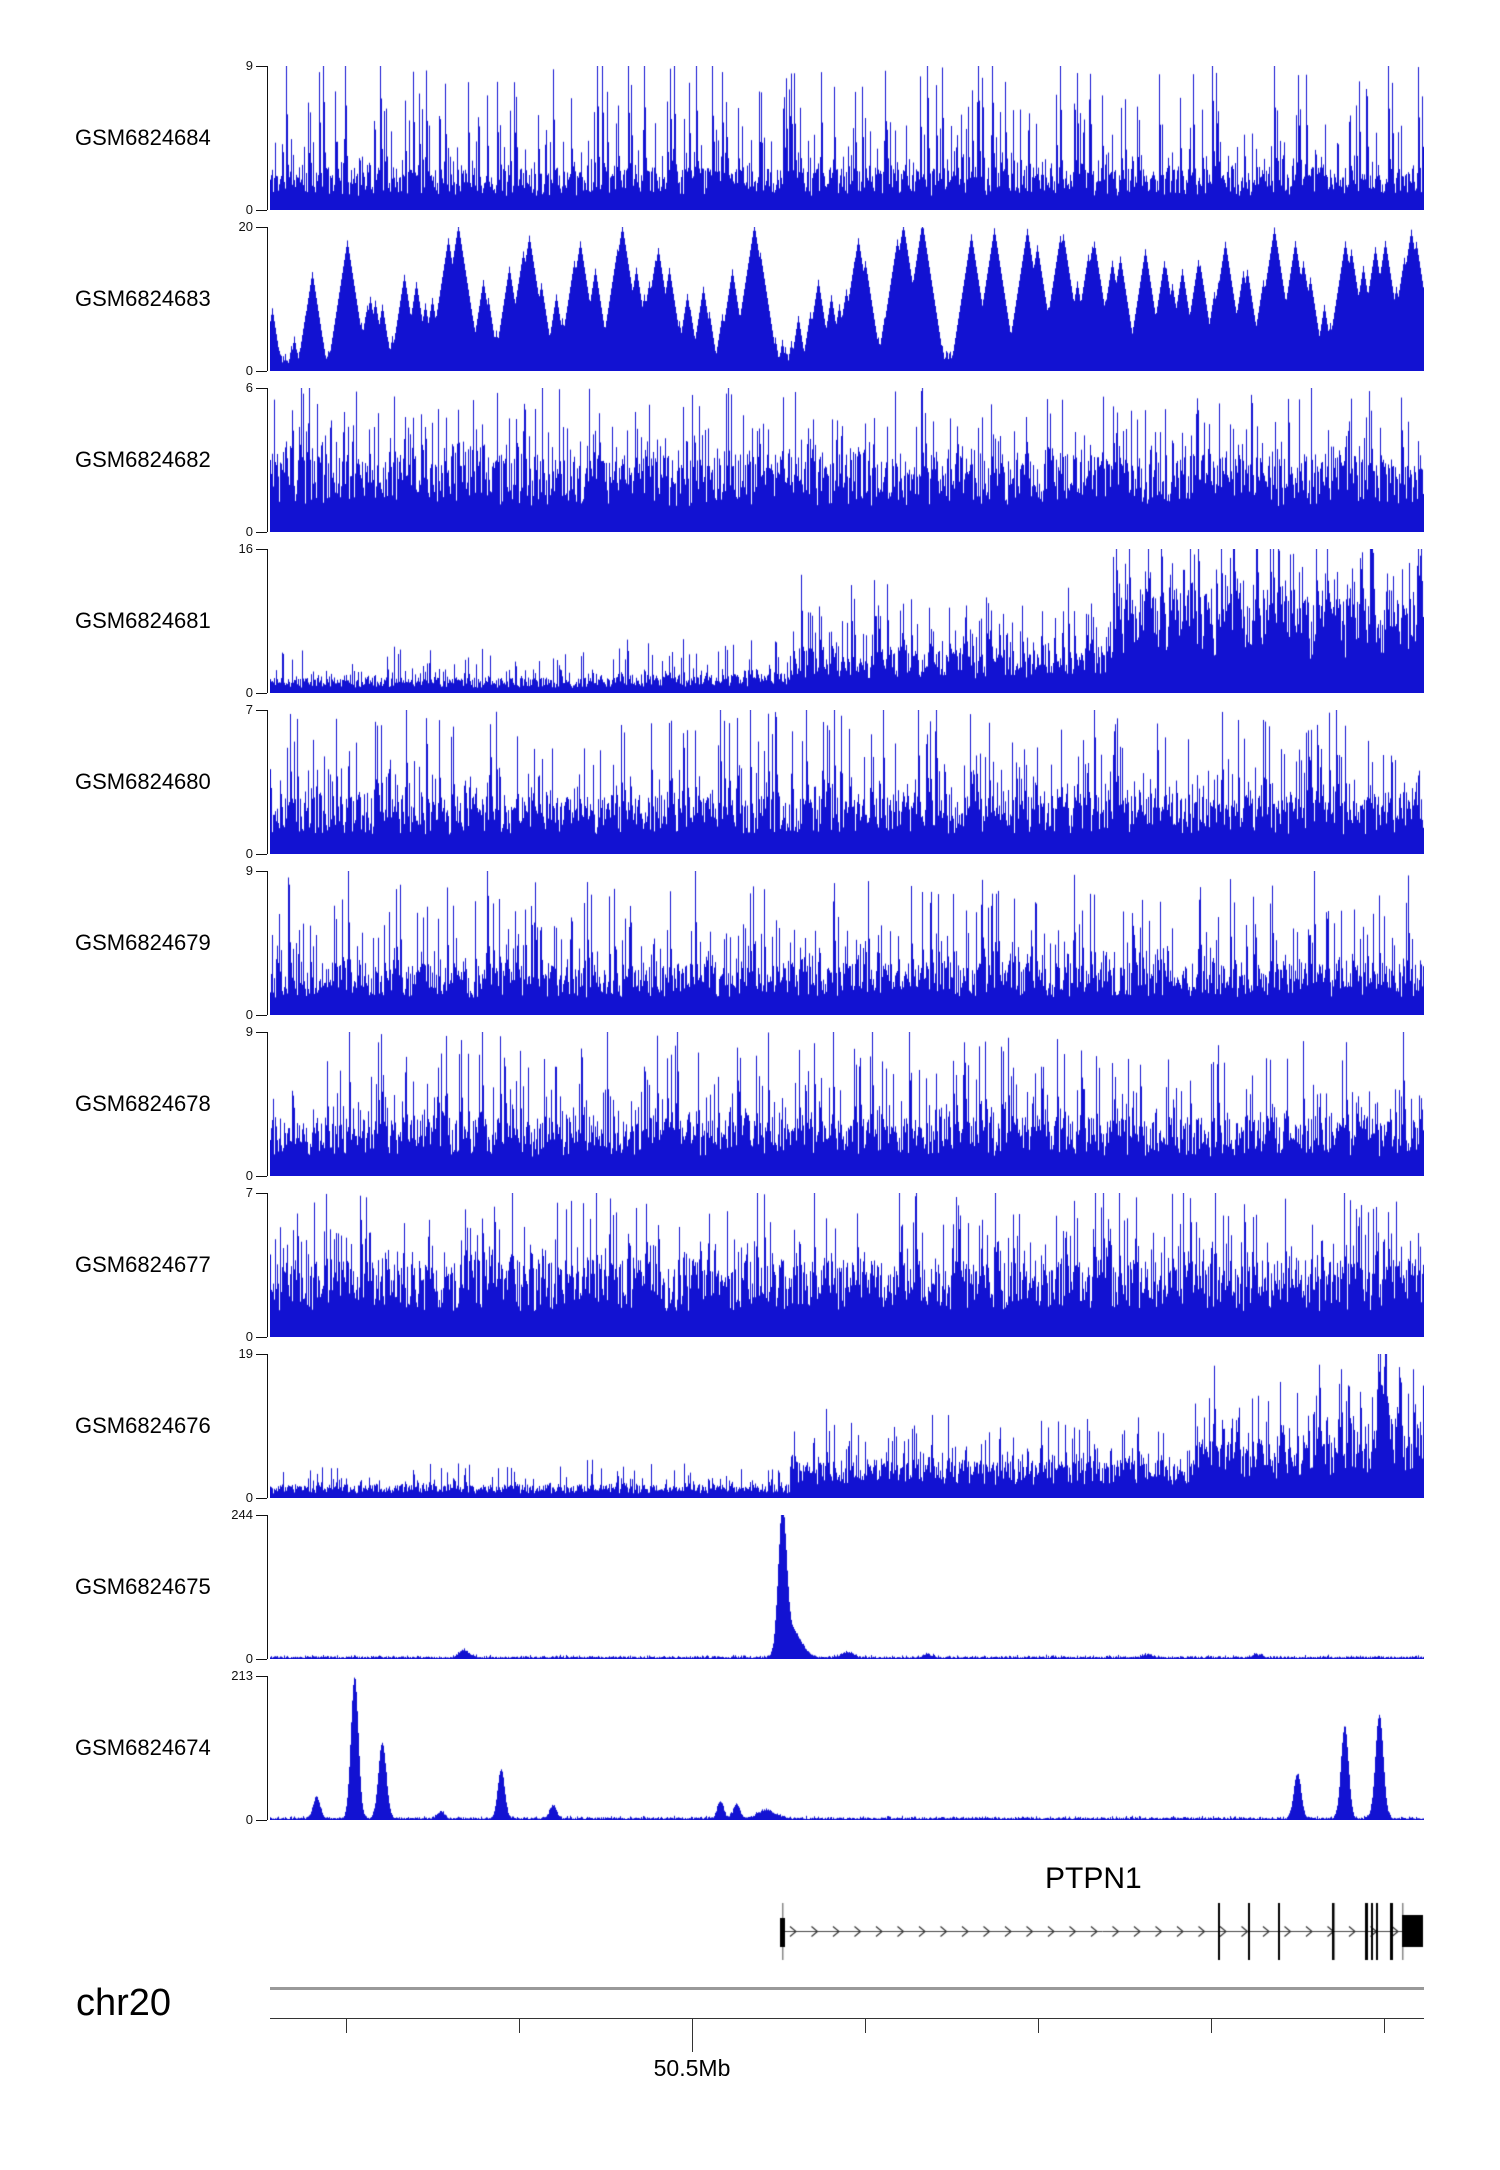 The width and height of the screenshot is (1500, 2170). I want to click on track-label: GSM6824681, so click(143, 620).